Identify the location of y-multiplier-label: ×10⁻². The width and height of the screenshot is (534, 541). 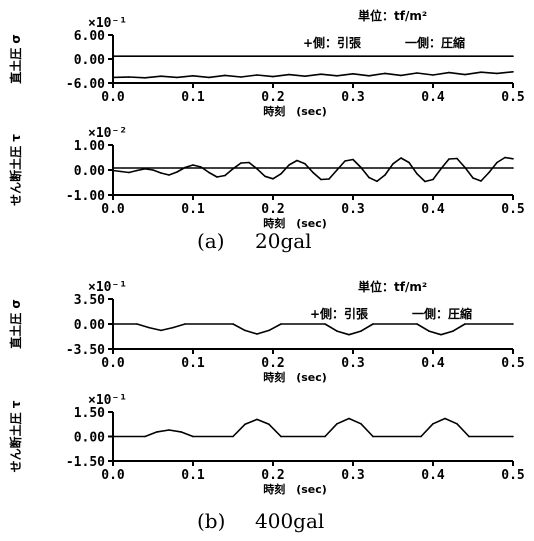
(107, 133).